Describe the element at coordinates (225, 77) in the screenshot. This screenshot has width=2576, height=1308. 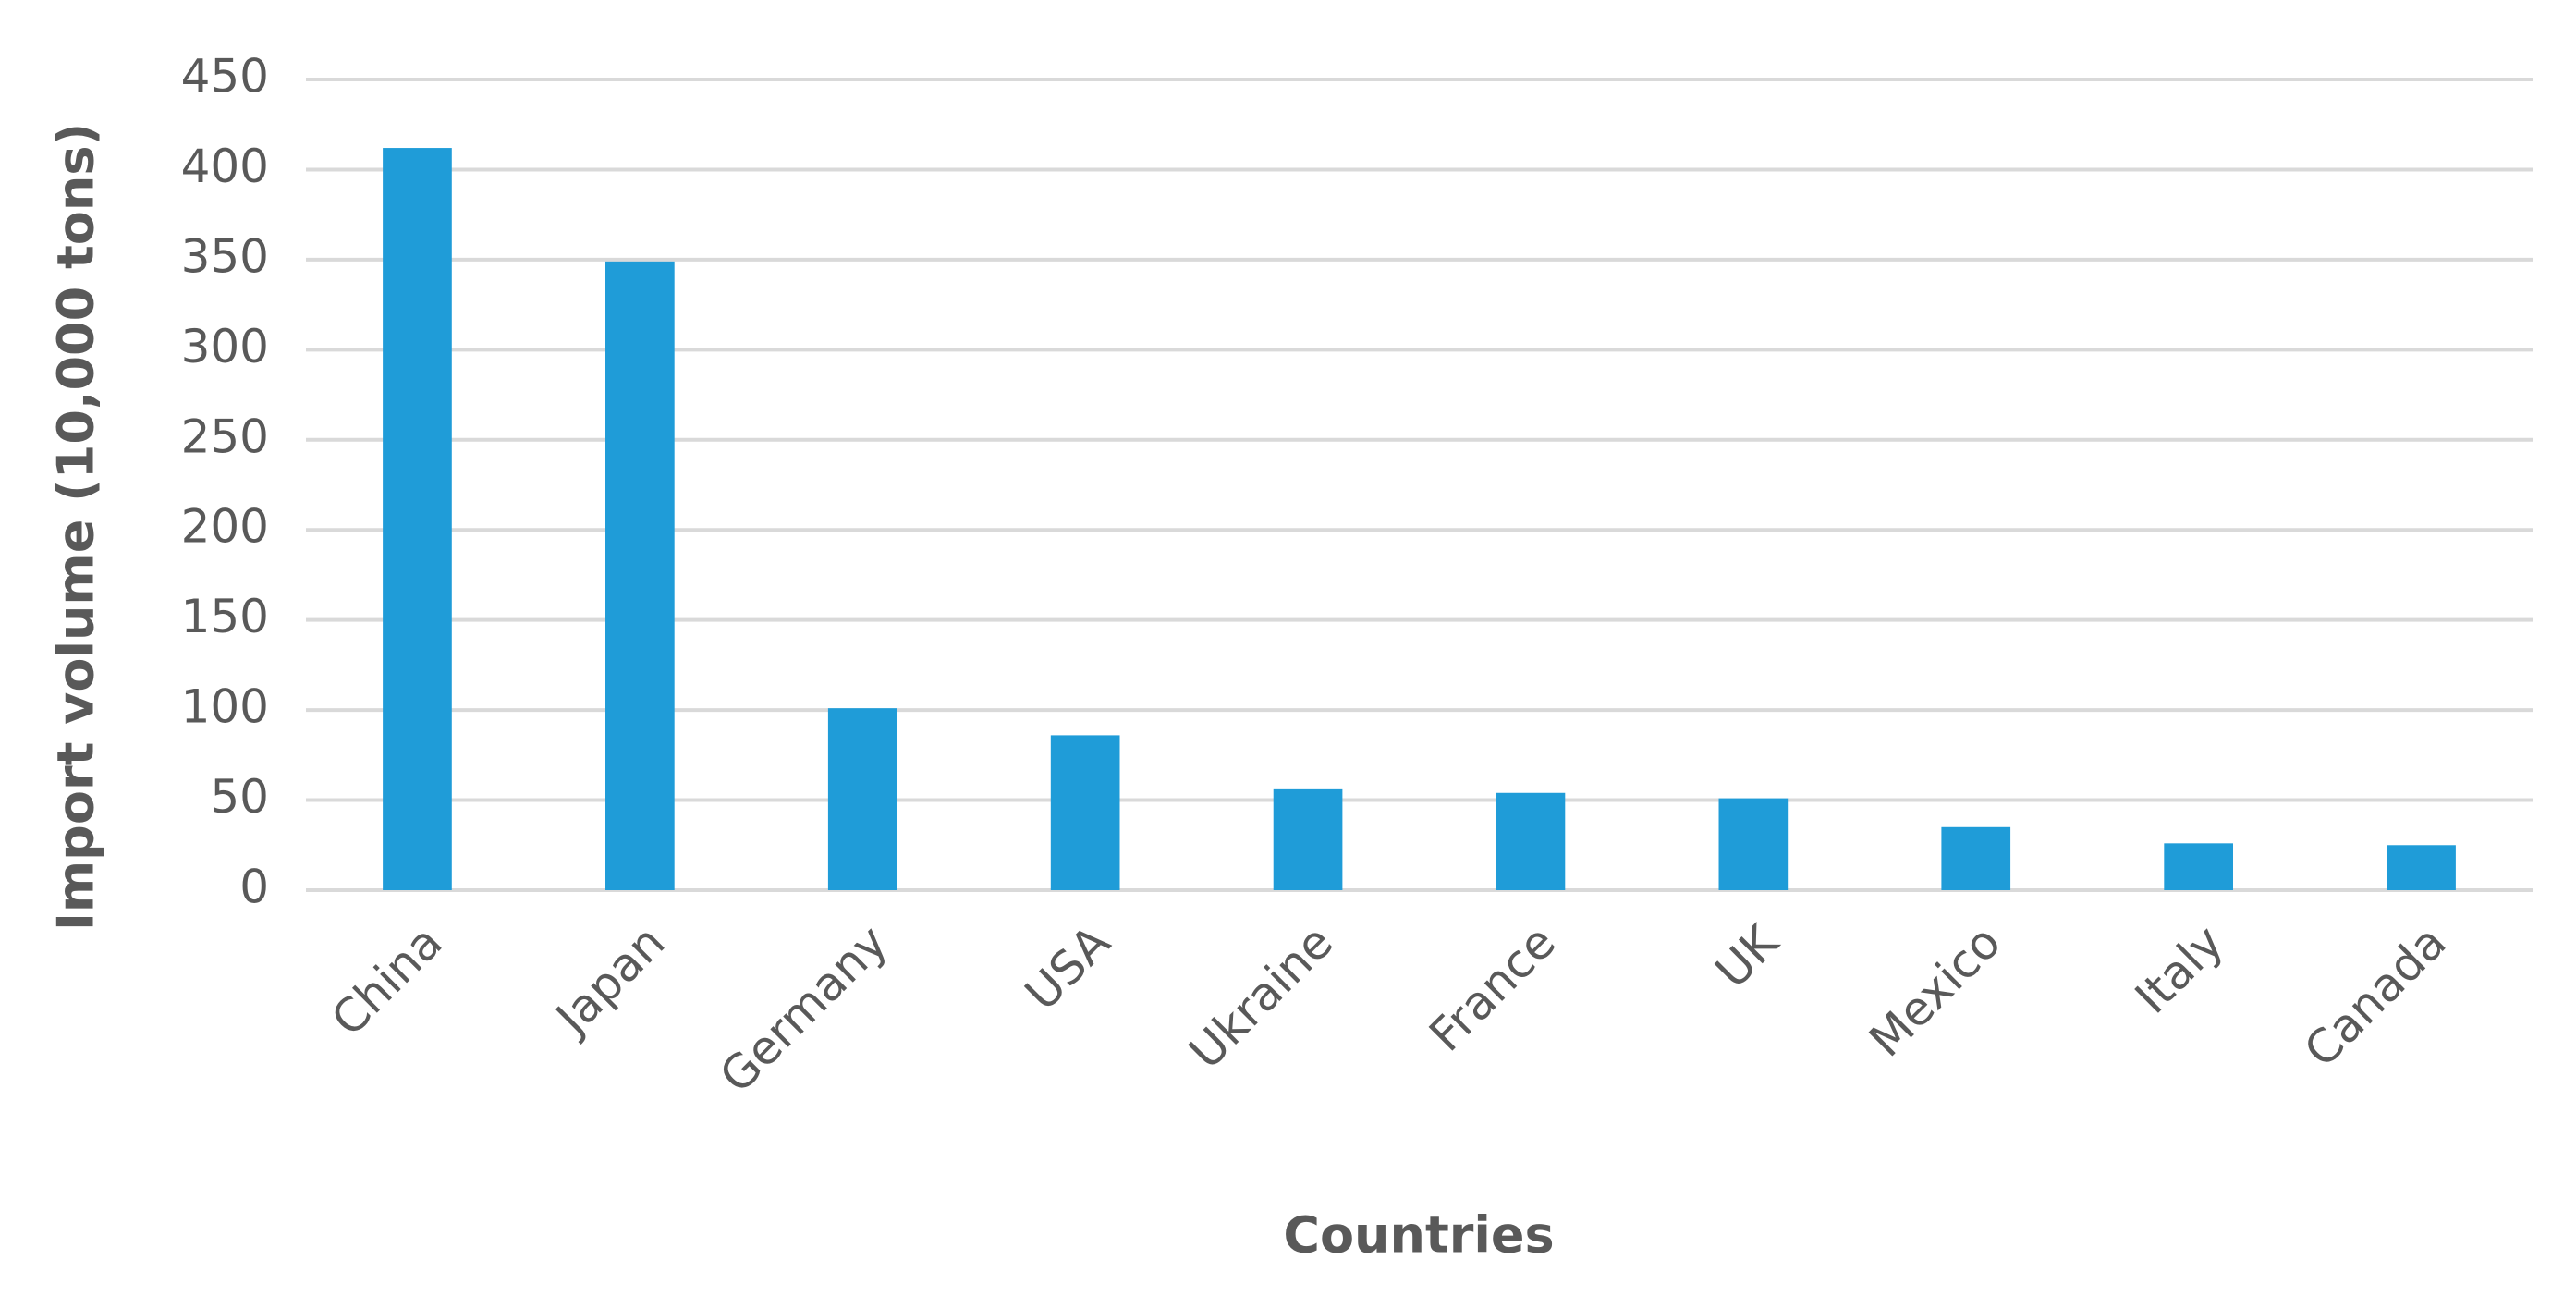
I see `y-tick-label: 450` at that location.